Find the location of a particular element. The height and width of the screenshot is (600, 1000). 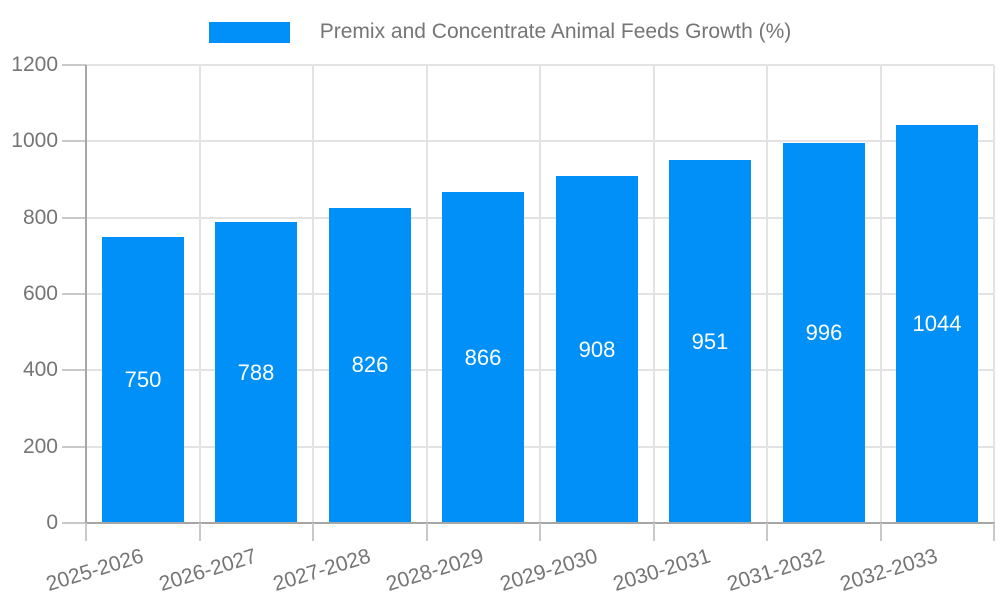

y-axis-label: 0 is located at coordinates (52, 522).